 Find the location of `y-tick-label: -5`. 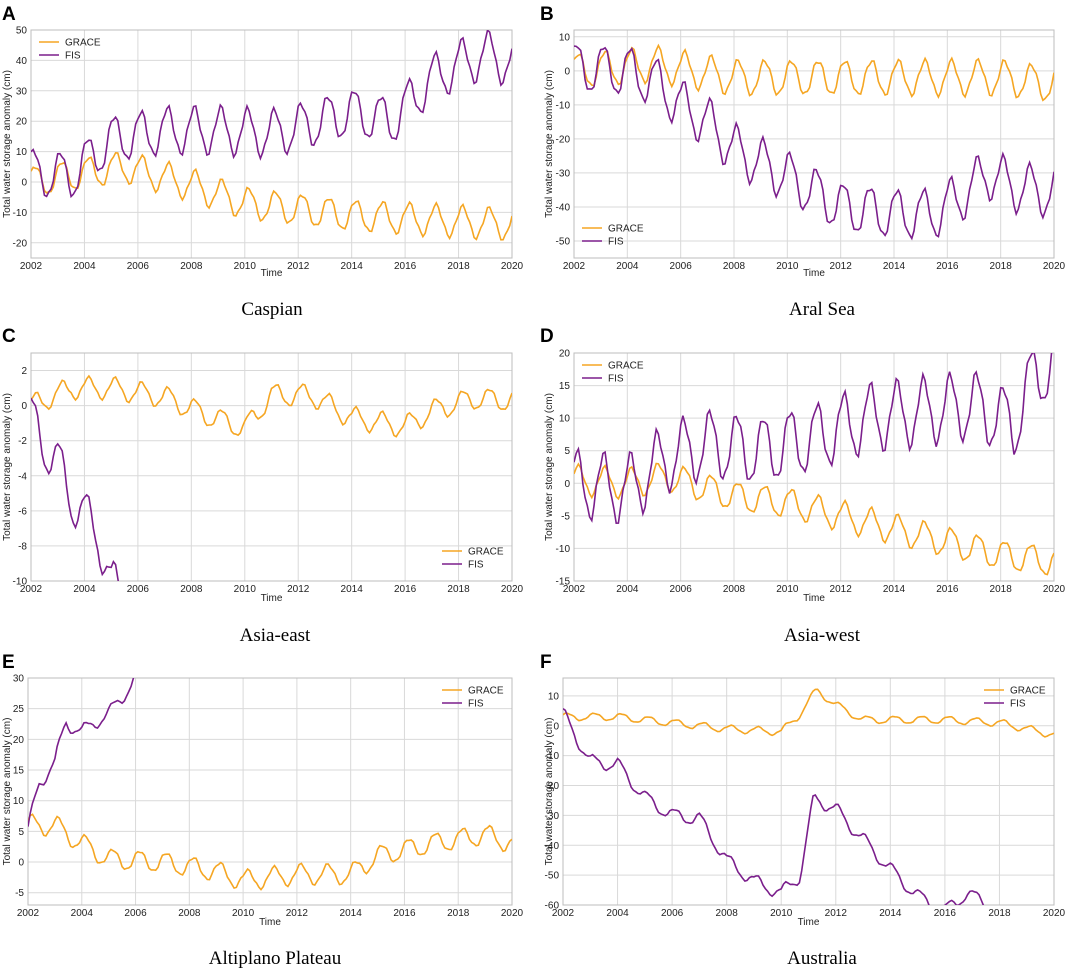

y-tick-label: -5 is located at coordinates (19, 893).